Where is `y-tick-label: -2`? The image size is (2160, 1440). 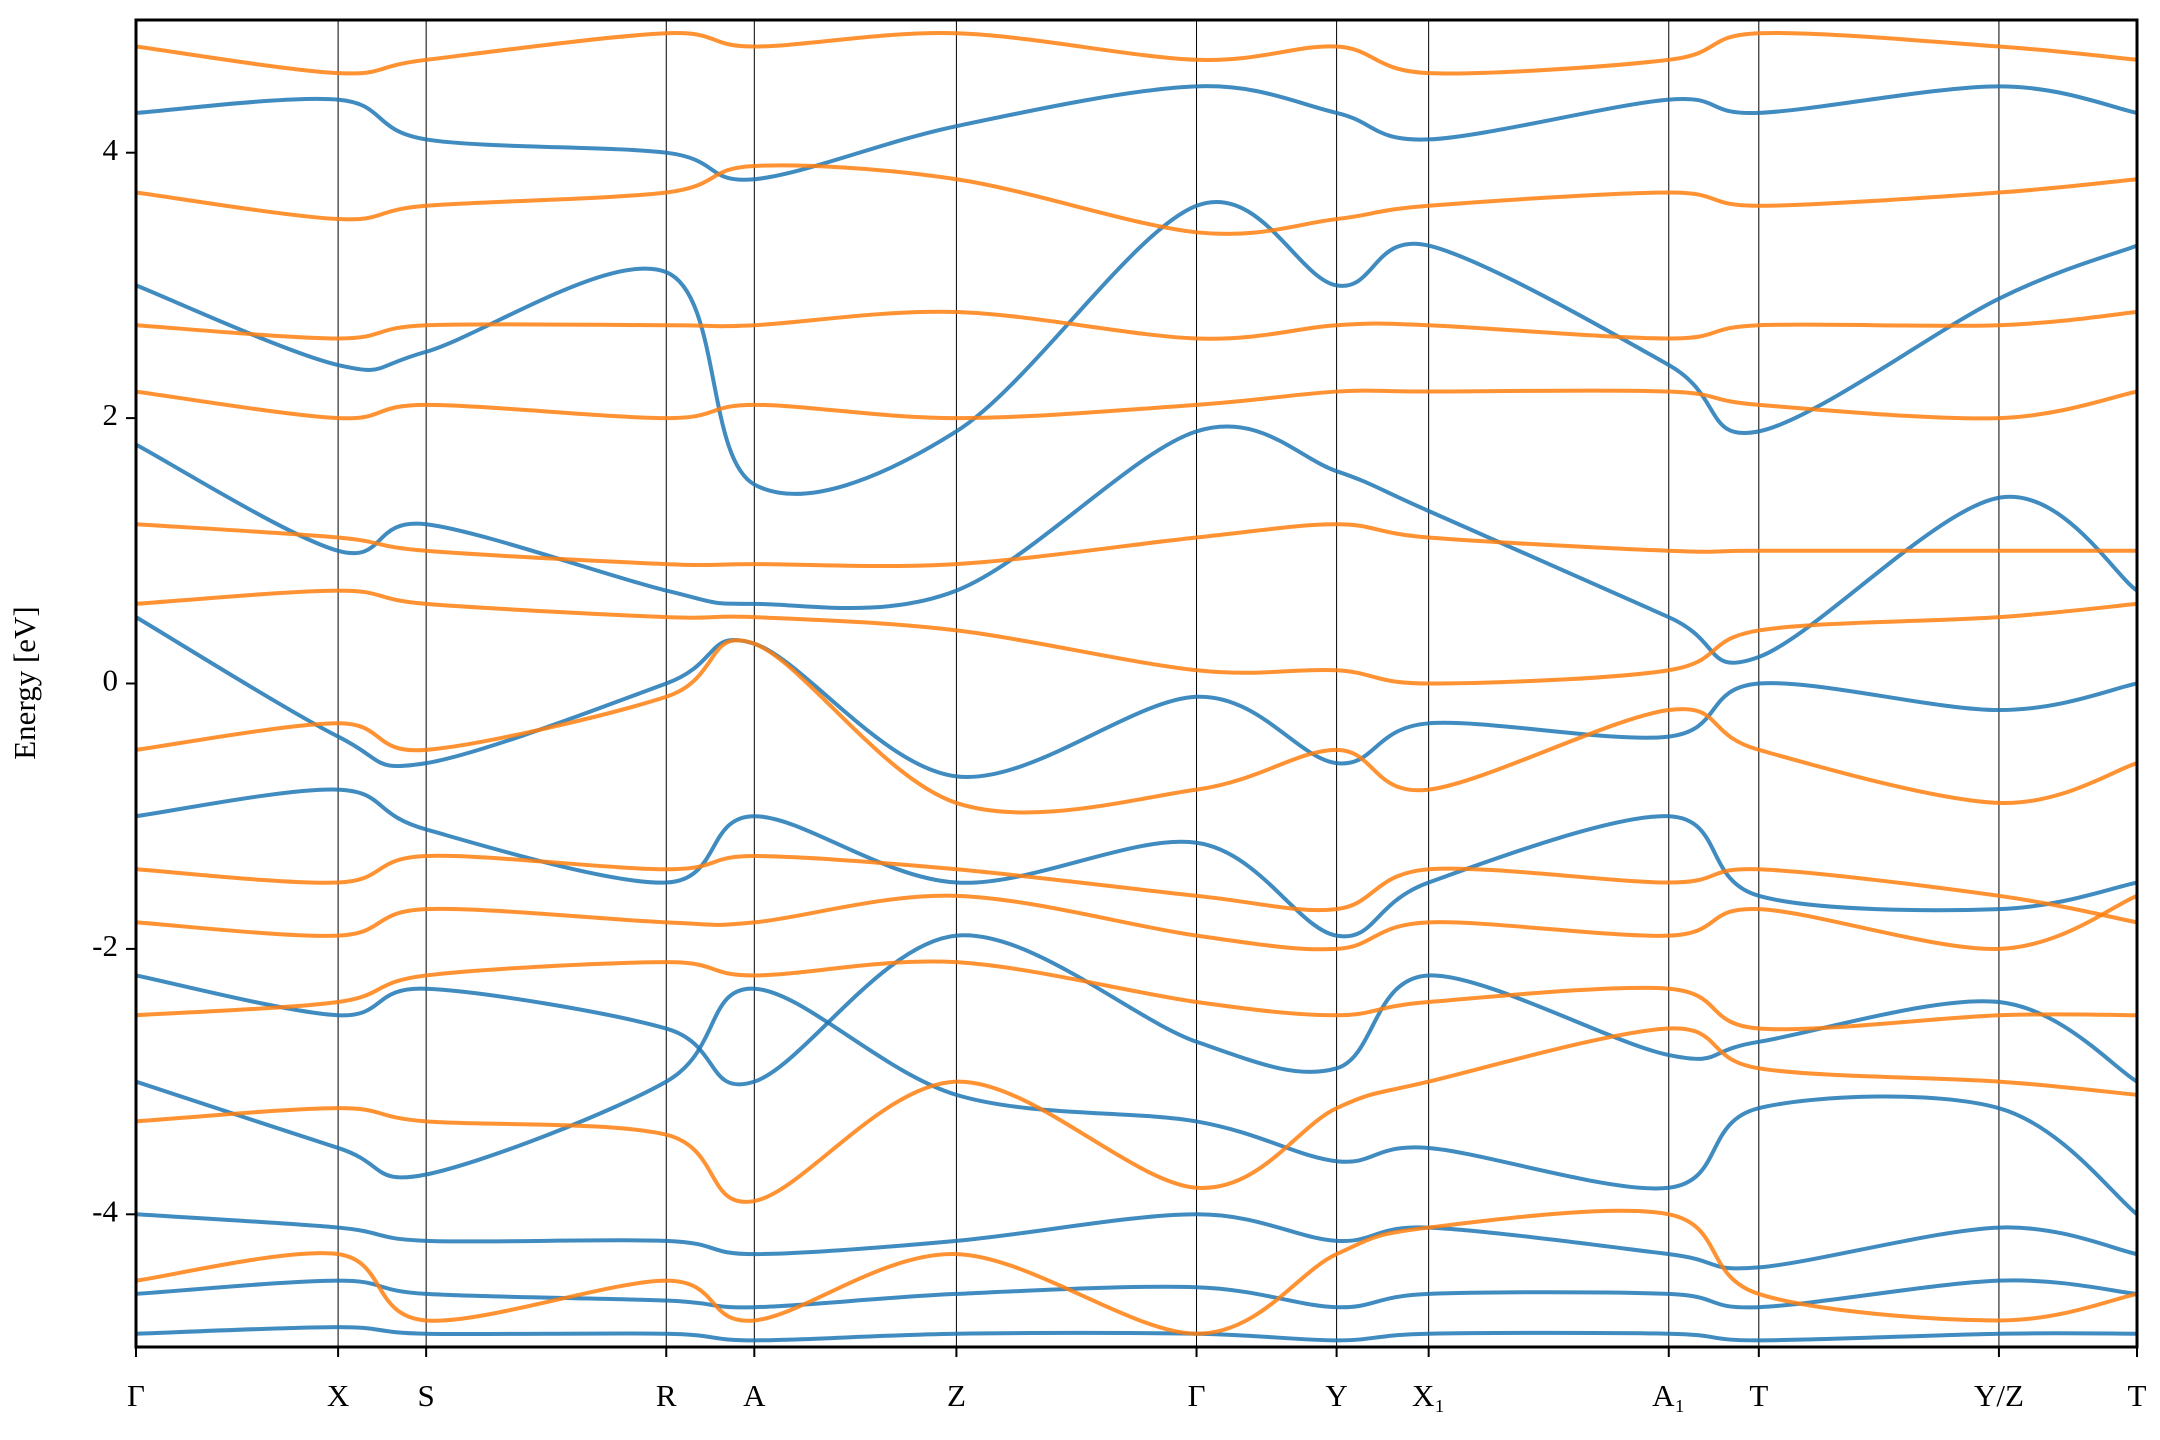
y-tick-label: -2 is located at coordinates (105, 945).